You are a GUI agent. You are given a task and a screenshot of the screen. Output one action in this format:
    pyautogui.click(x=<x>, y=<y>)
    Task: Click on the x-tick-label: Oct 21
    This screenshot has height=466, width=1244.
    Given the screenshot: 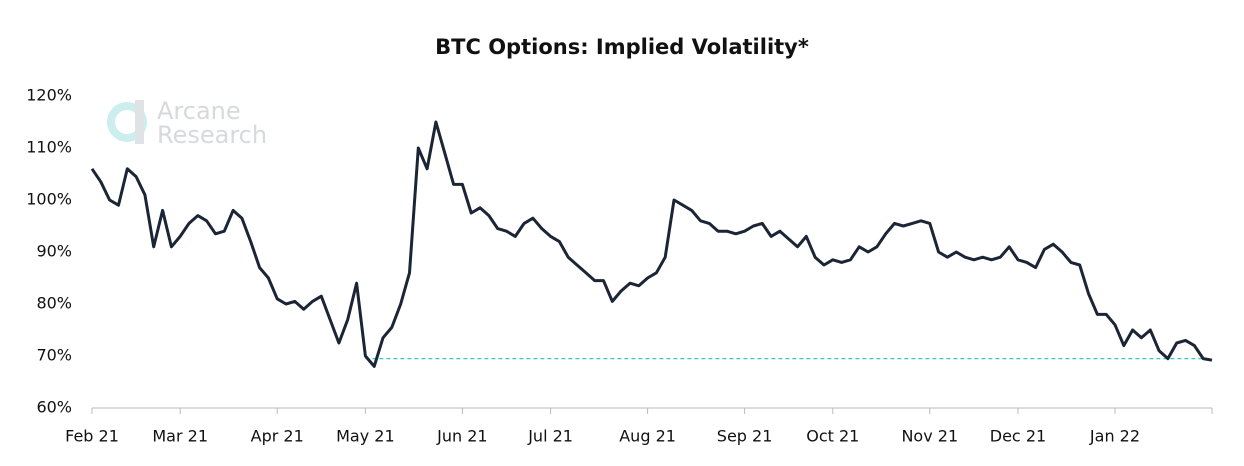 What is the action you would take?
    pyautogui.click(x=832, y=436)
    